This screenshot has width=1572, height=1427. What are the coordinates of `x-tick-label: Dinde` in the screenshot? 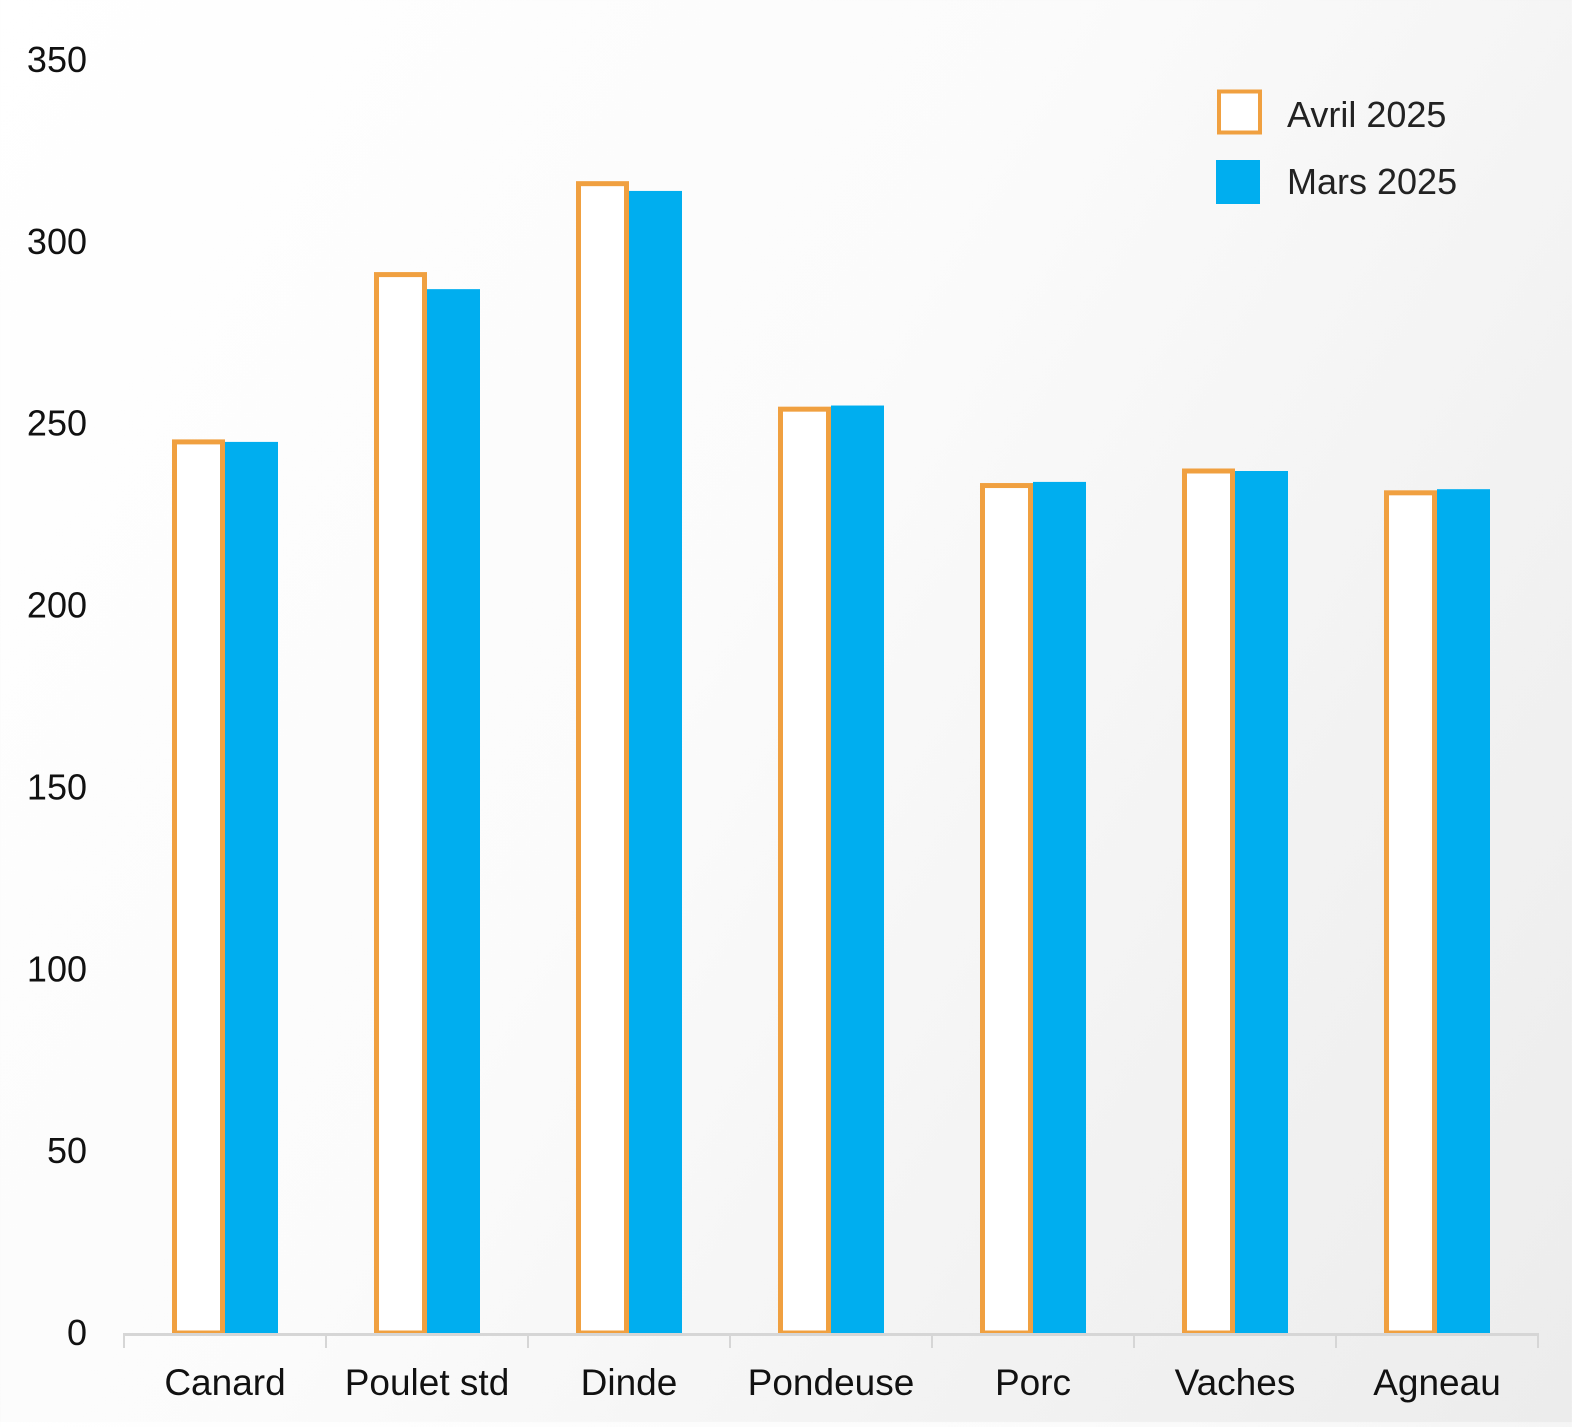 It's located at (629, 1382).